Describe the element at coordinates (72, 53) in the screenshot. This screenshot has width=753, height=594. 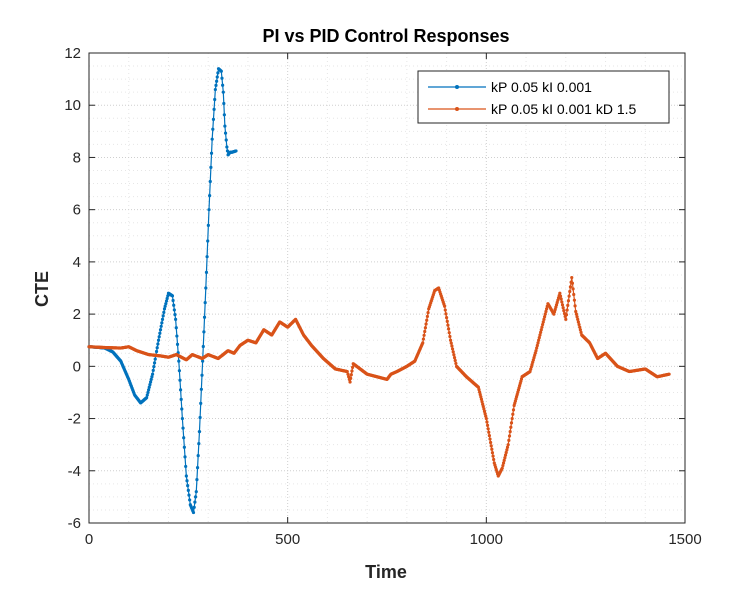
I see `y-tick-label: 12` at that location.